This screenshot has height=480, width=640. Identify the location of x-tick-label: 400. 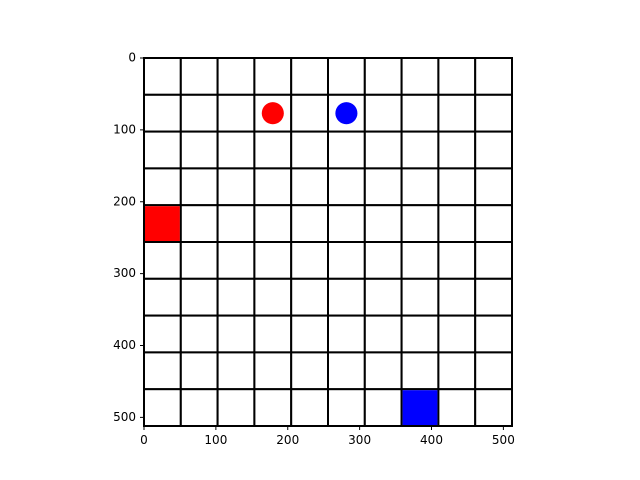
(431, 440).